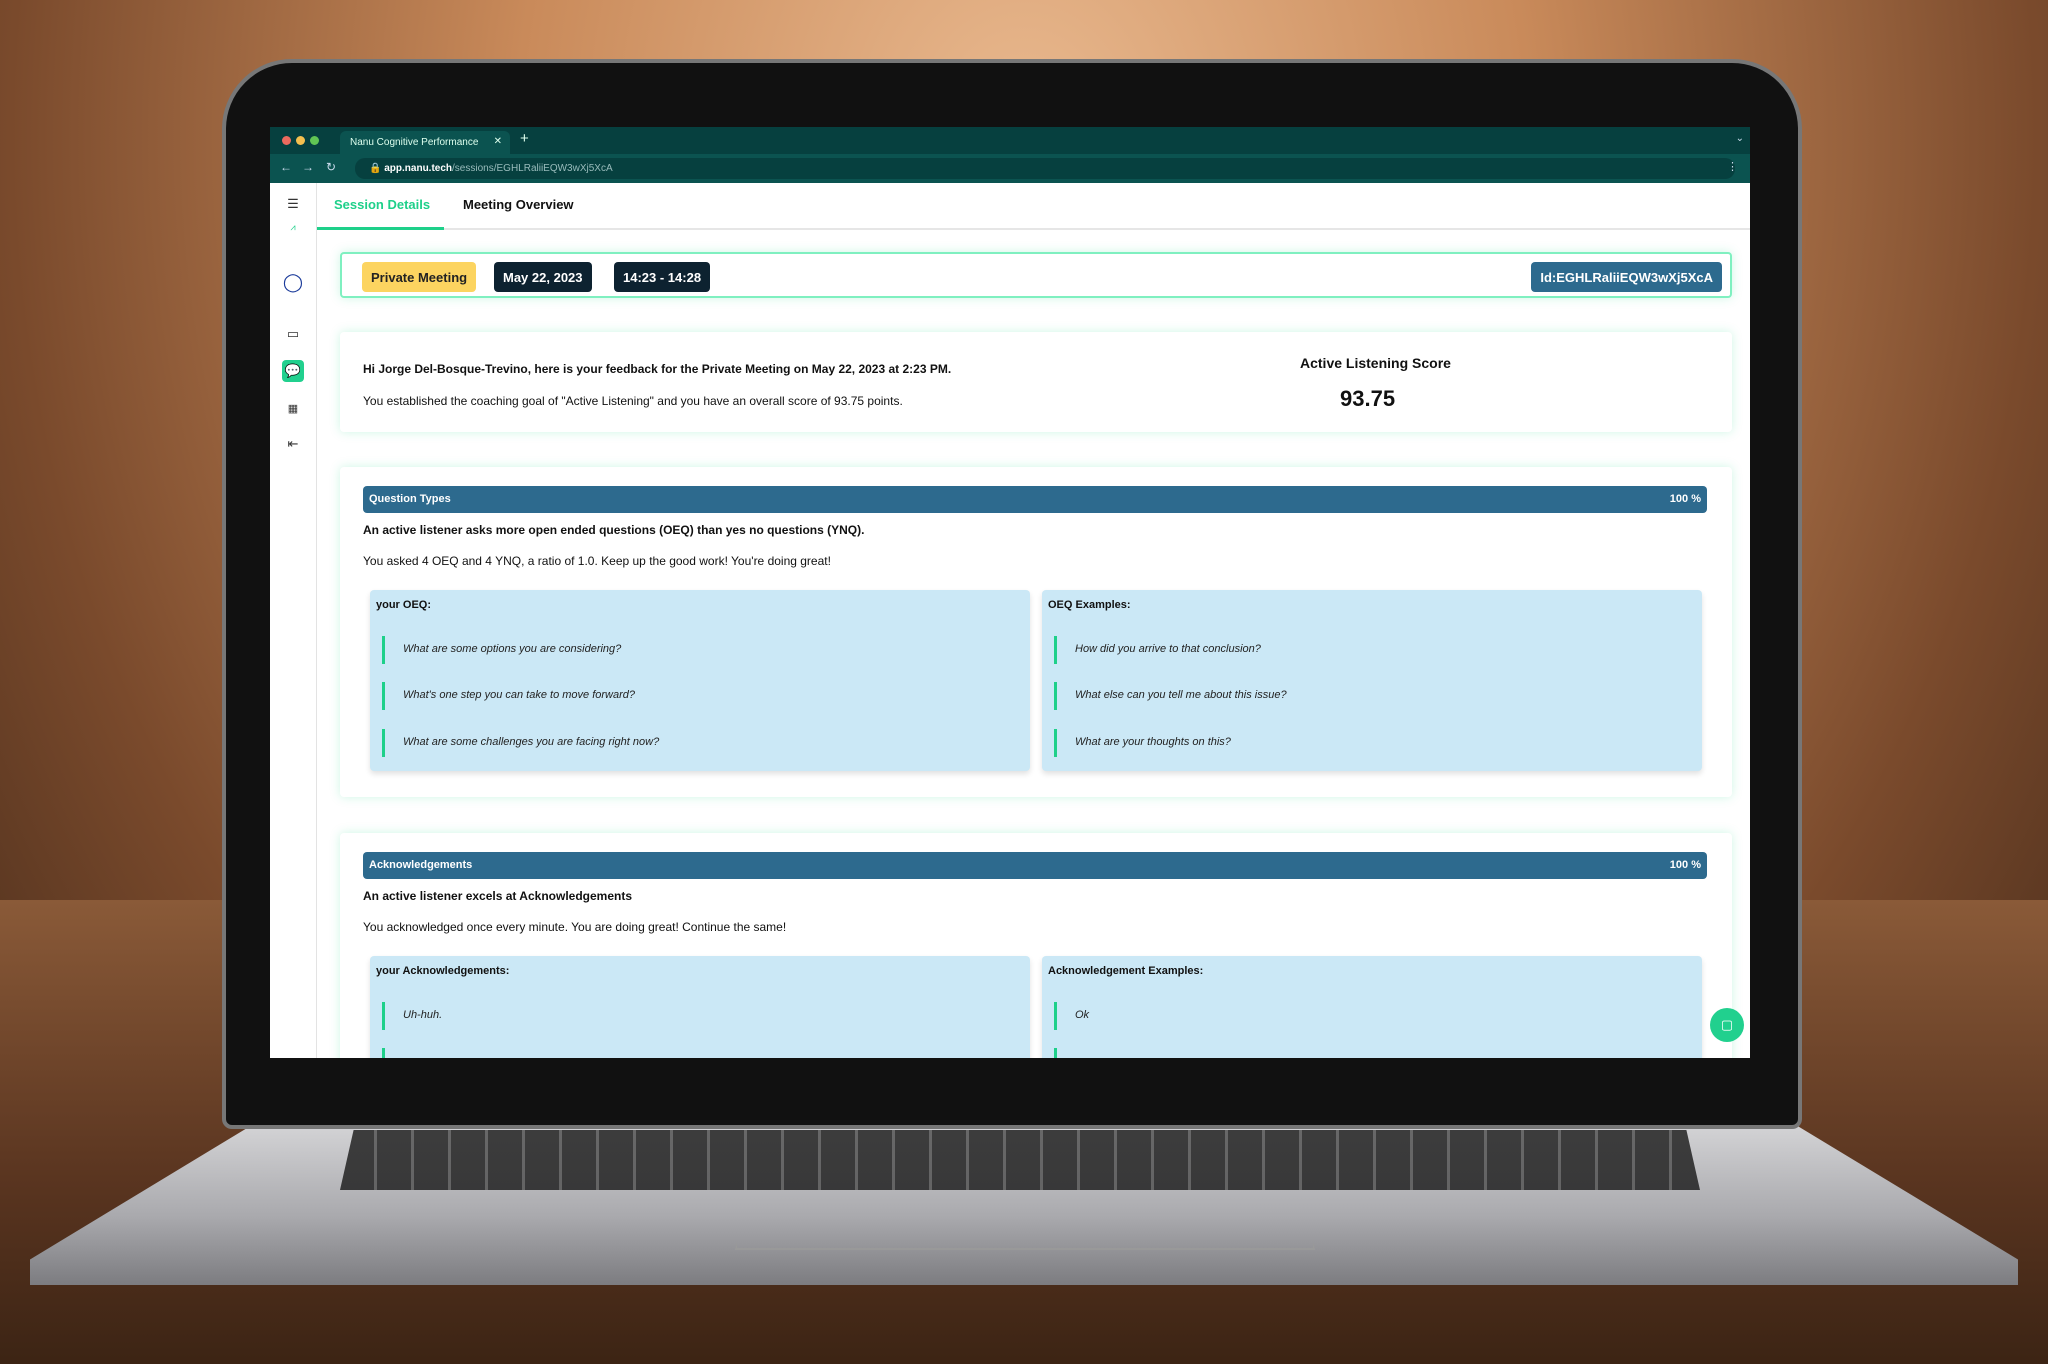  Describe the element at coordinates (331, 167) in the screenshot. I see `reload-icon: ↻` at that location.